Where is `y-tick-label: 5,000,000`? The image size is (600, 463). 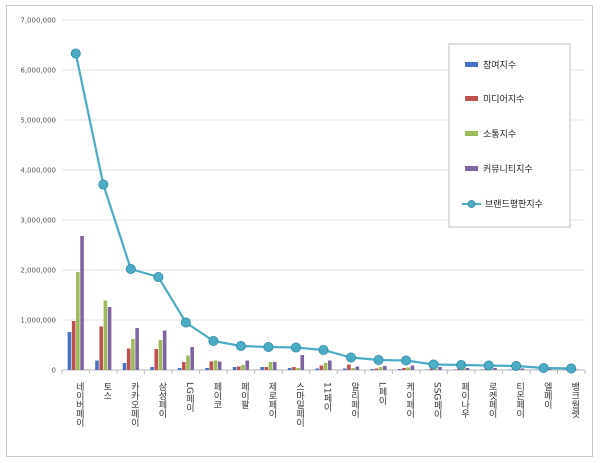
y-tick-label: 5,000,000 is located at coordinates (38, 121).